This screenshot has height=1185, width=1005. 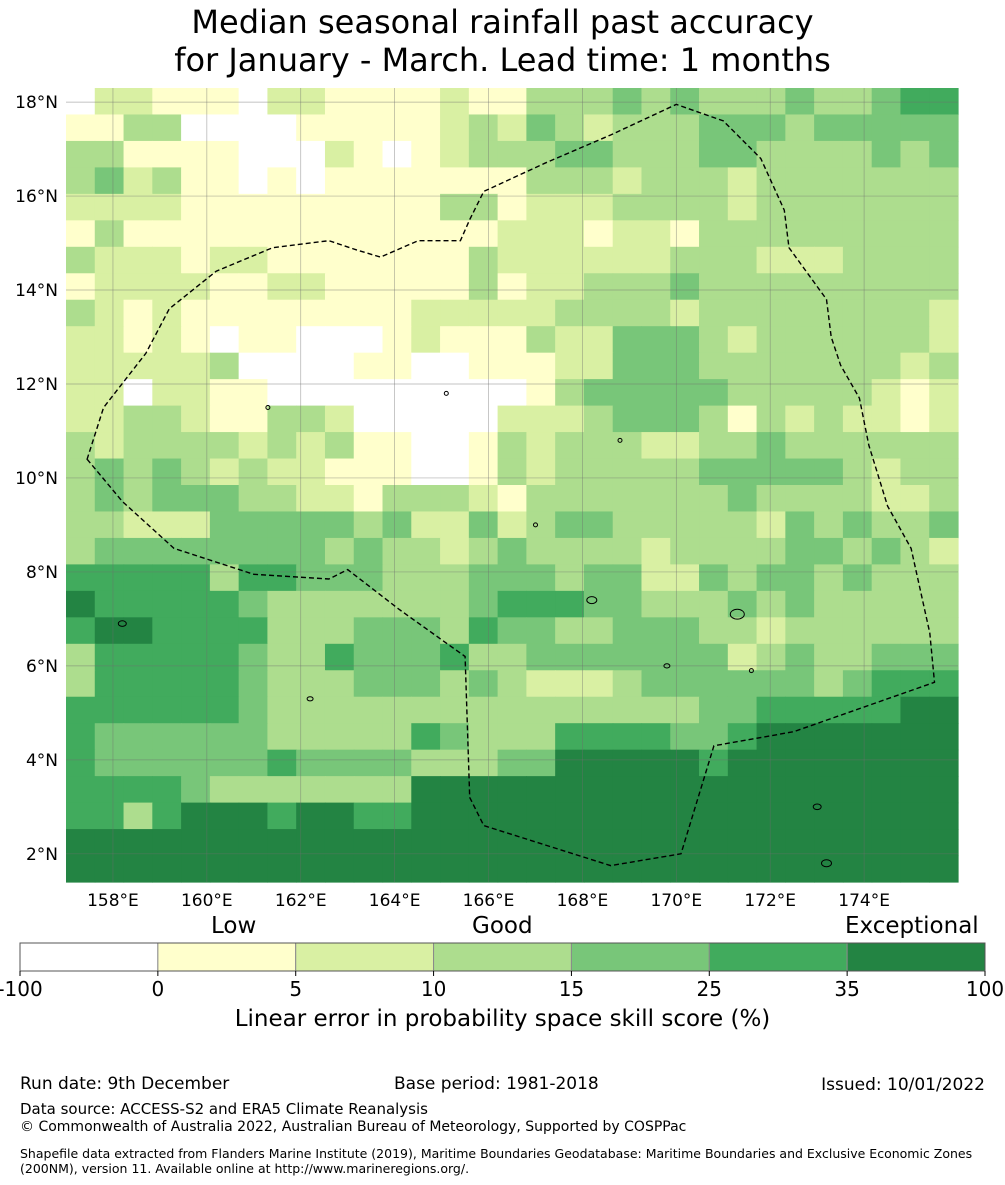 What do you see at coordinates (583, 901) in the screenshot?
I see `lon-tick-label: 168°E` at bounding box center [583, 901].